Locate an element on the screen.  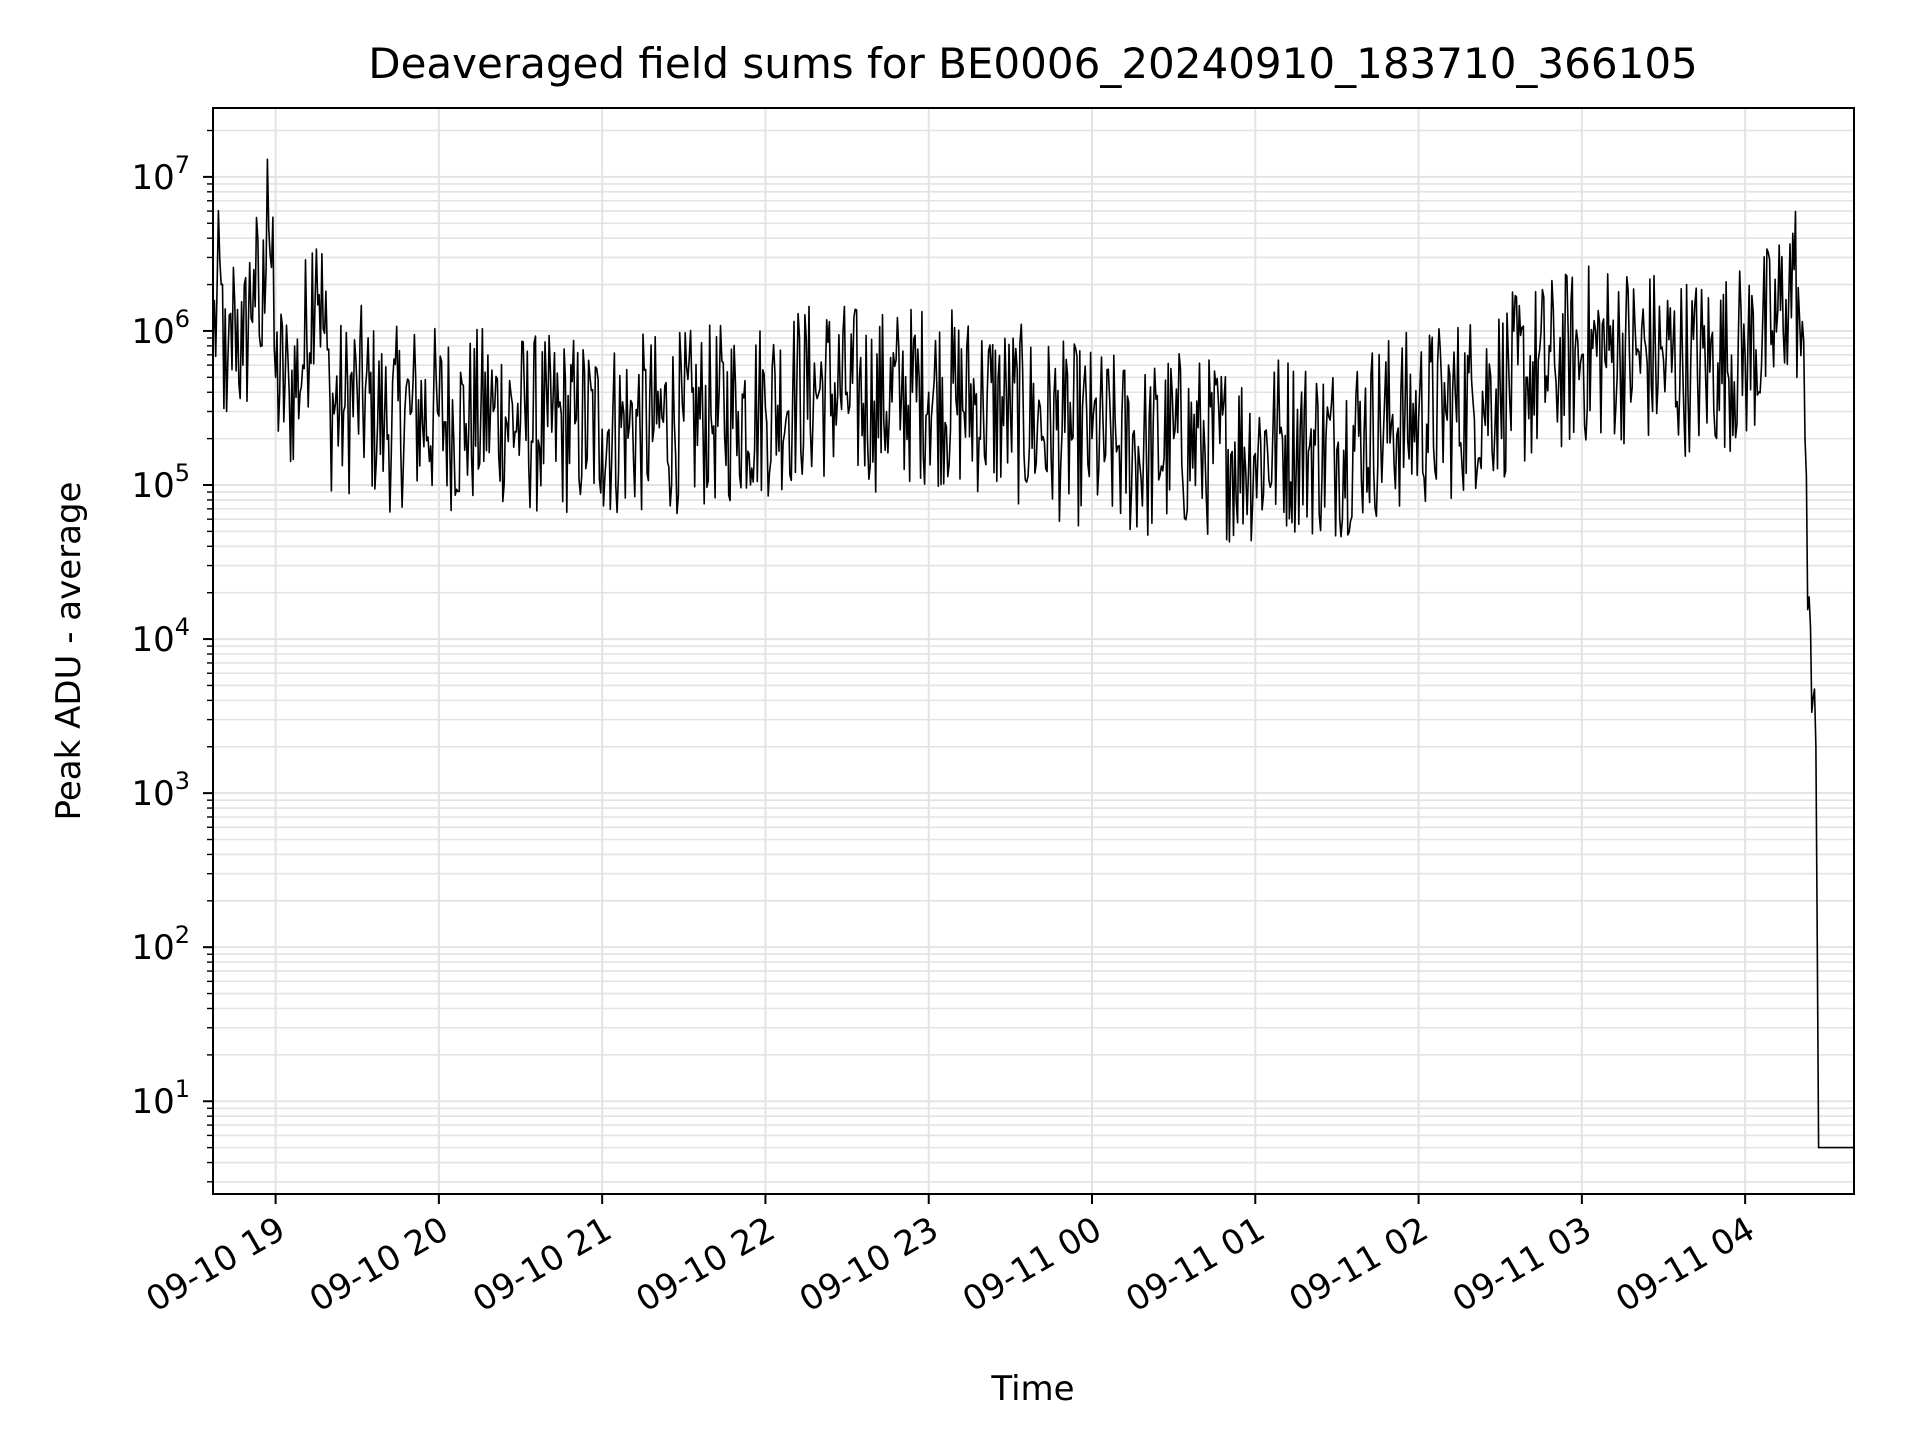
x-axis-label: Time is located at coordinates (1032, 1389).